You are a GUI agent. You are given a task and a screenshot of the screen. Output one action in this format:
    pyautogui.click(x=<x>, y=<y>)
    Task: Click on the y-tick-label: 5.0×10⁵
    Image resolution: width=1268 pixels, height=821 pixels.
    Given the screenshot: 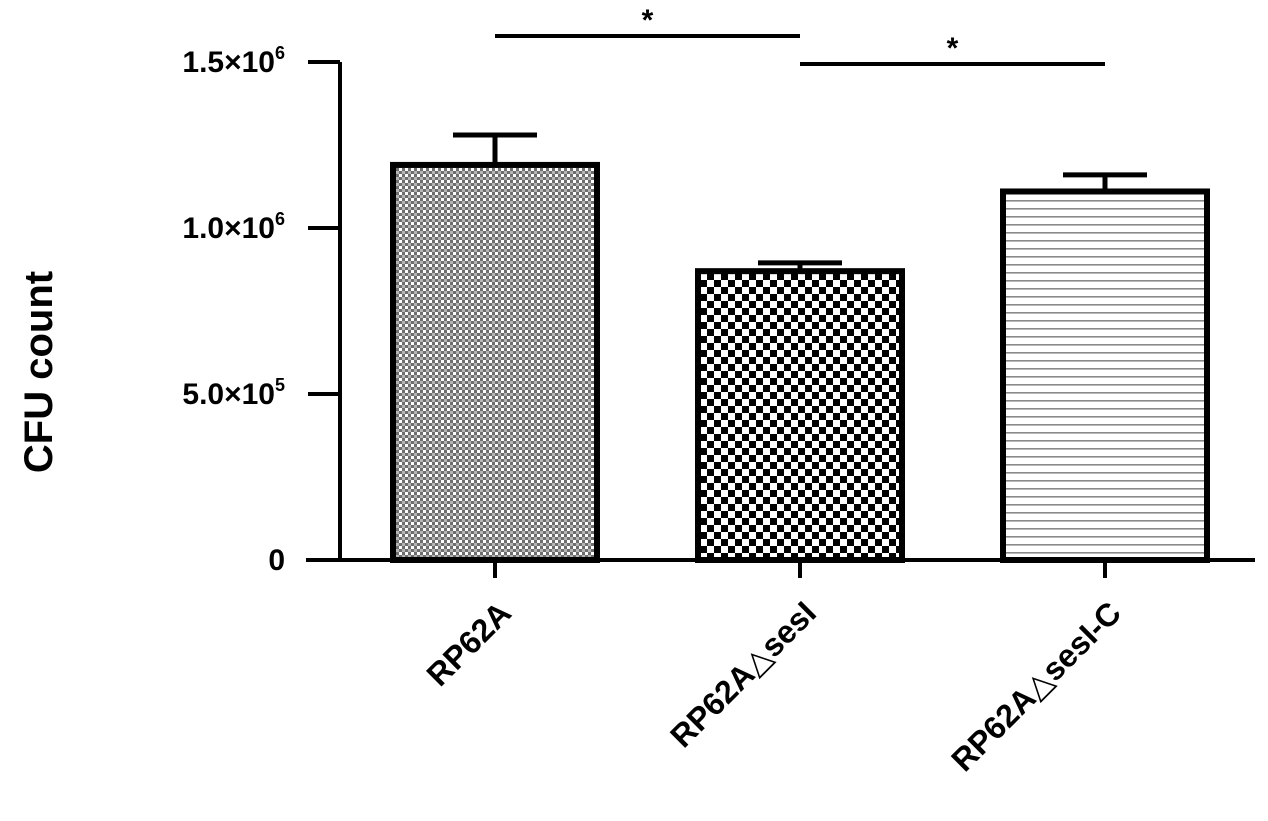 What is the action you would take?
    pyautogui.click(x=233, y=393)
    